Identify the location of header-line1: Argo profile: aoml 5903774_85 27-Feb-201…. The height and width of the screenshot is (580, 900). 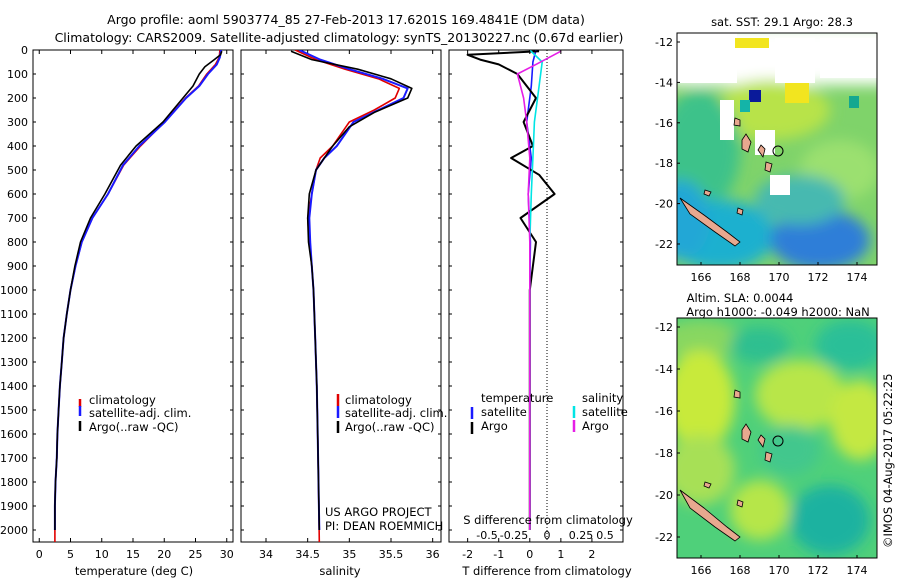
(346, 19).